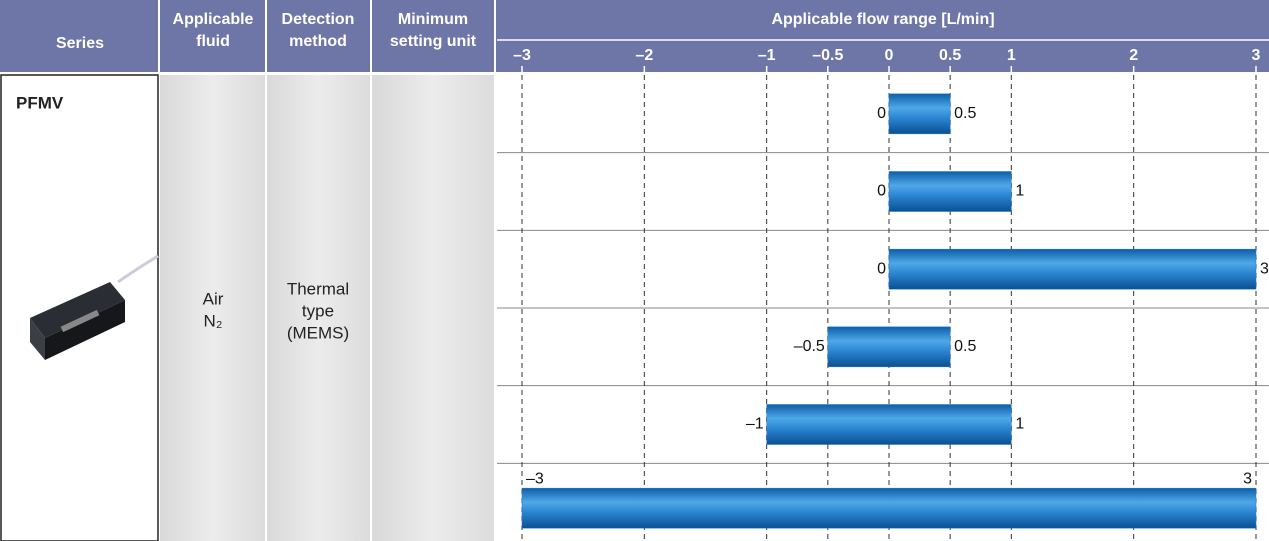 This screenshot has width=1269, height=541. What do you see at coordinates (767, 55) in the screenshot?
I see `x-tick-label: –1` at bounding box center [767, 55].